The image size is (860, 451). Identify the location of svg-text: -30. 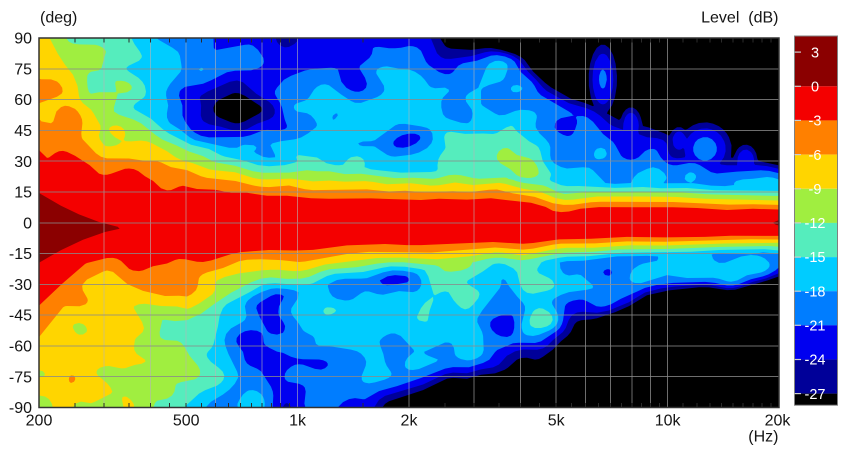
(20, 285).